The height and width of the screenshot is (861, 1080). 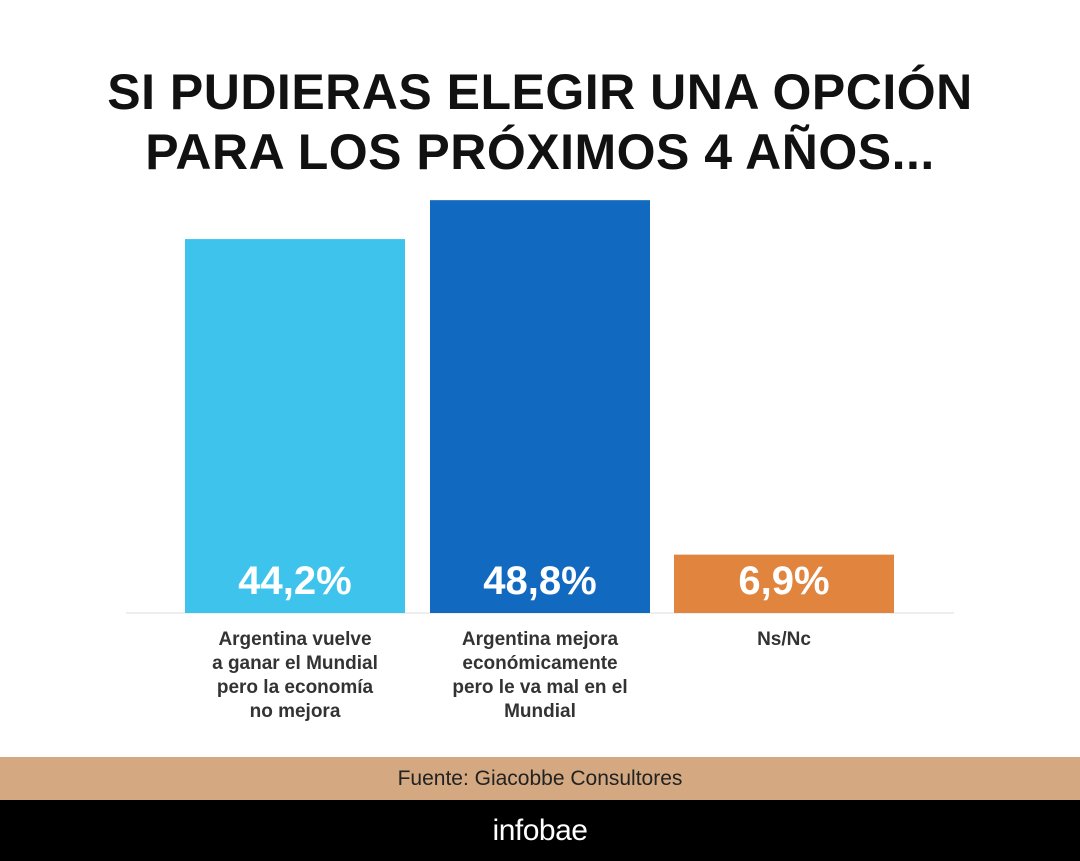 What do you see at coordinates (540, 92) in the screenshot?
I see `chart-title-line-1: SI PUDIERAS ELEGIR UNA OPCIÓN` at bounding box center [540, 92].